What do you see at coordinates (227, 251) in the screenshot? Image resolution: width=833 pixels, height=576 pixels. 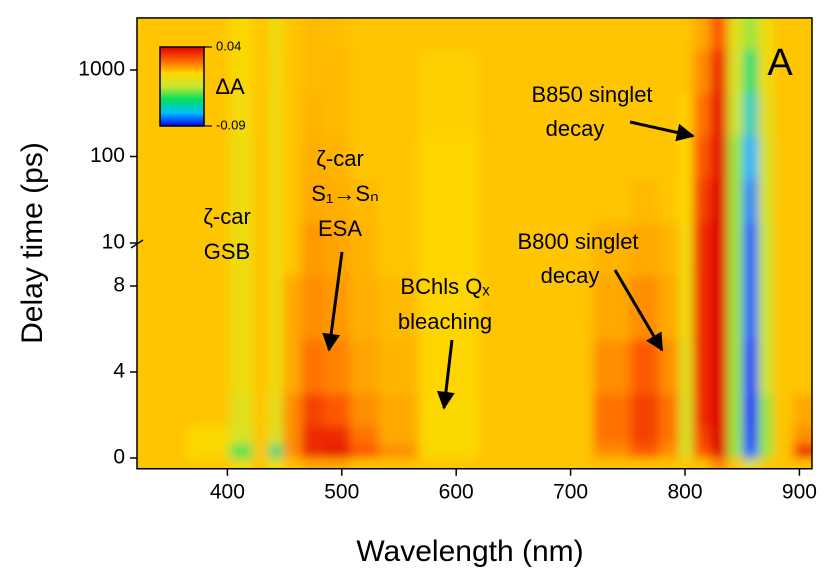 I see `annotation: GSB` at bounding box center [227, 251].